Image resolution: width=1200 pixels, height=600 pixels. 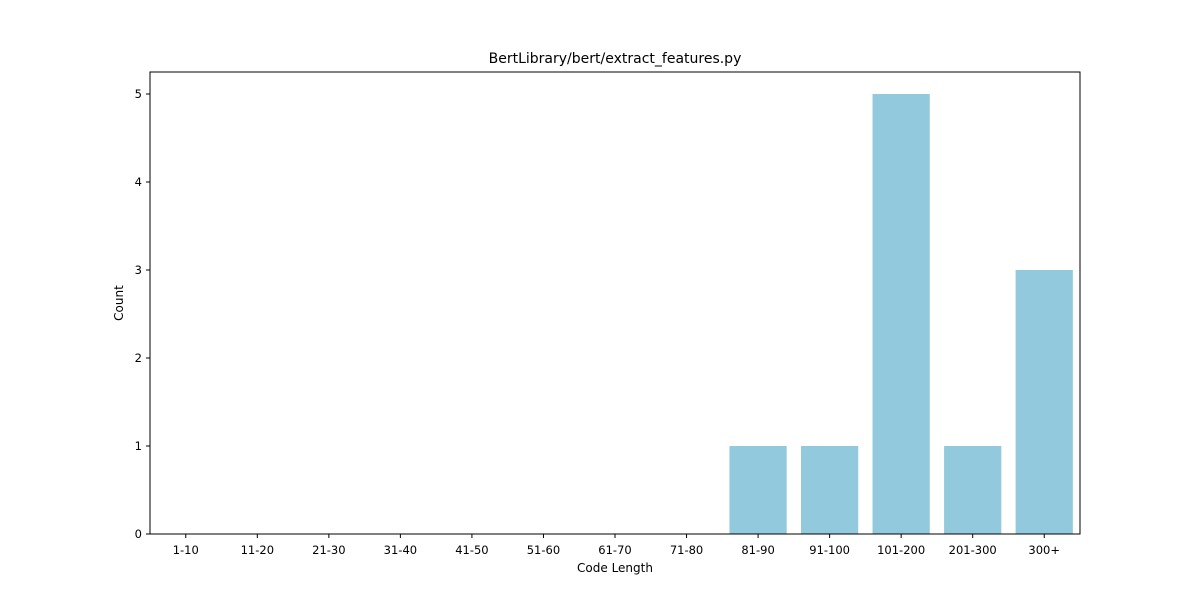 I want to click on x-tick-label: 1-10, so click(x=186, y=550).